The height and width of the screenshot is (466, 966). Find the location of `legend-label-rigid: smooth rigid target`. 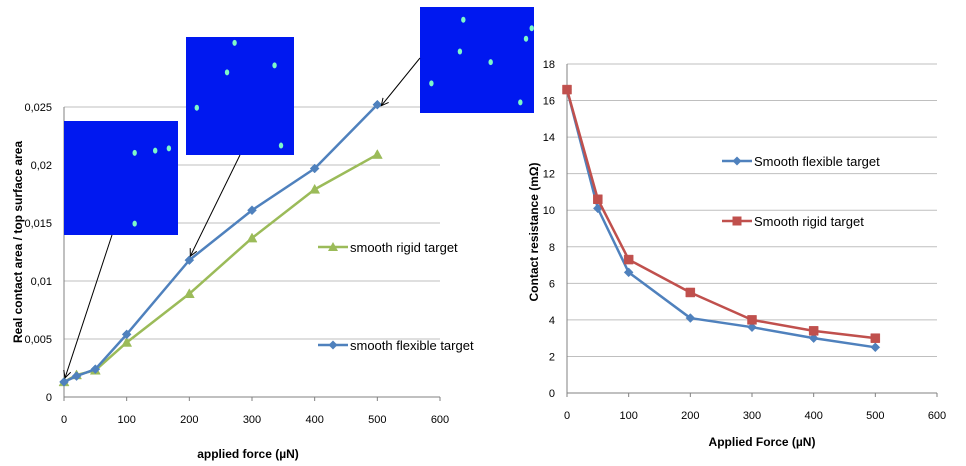

legend-label-rigid: smooth rigid target is located at coordinates (404, 247).